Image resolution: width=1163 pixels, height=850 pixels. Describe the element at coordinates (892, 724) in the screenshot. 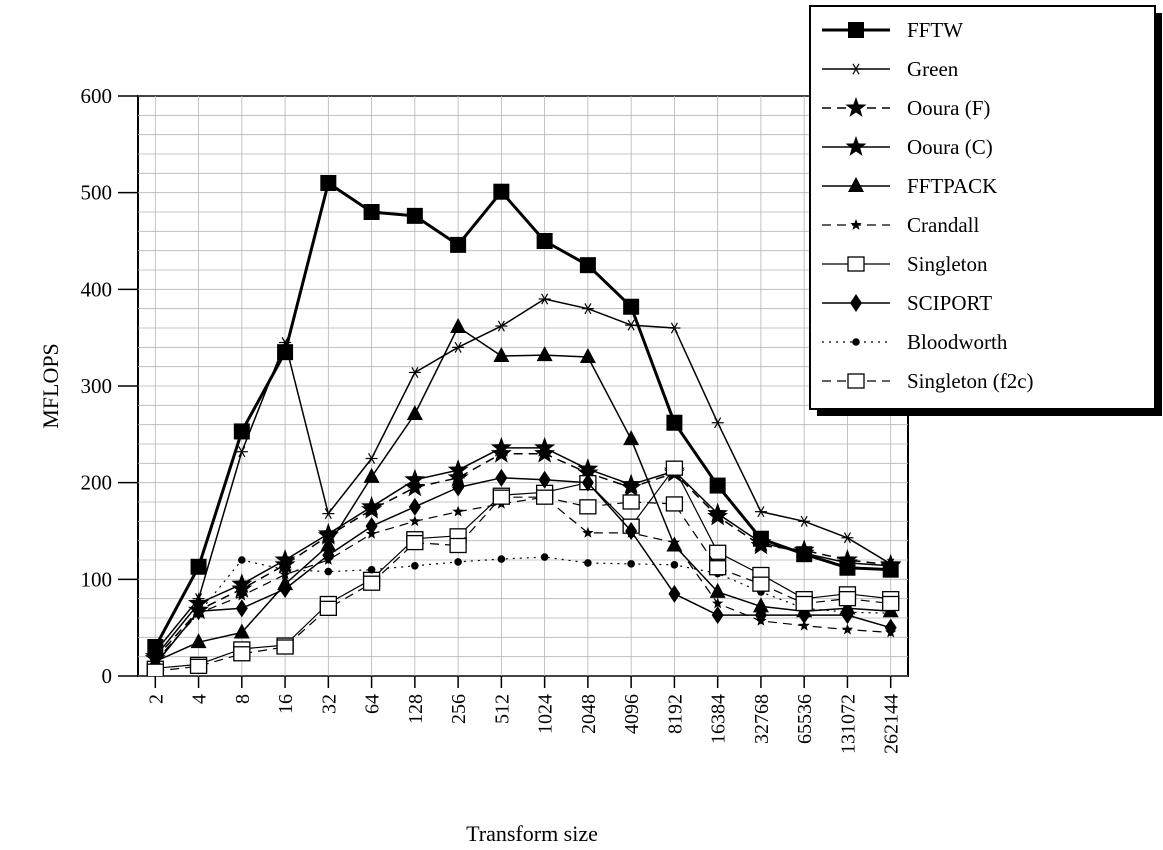

I see `x-tick-label: 262144` at that location.